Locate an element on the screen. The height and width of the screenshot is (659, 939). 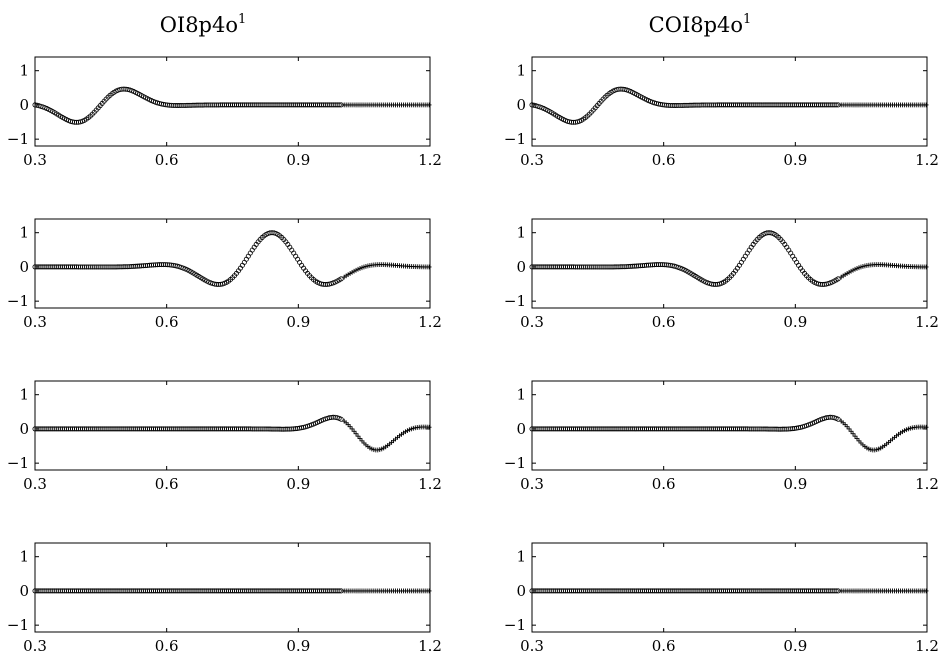
plot-panel-col1-row4: 0.3 0.6 0.9 1.2 −1 0 1 is located at coordinates (224, 598).